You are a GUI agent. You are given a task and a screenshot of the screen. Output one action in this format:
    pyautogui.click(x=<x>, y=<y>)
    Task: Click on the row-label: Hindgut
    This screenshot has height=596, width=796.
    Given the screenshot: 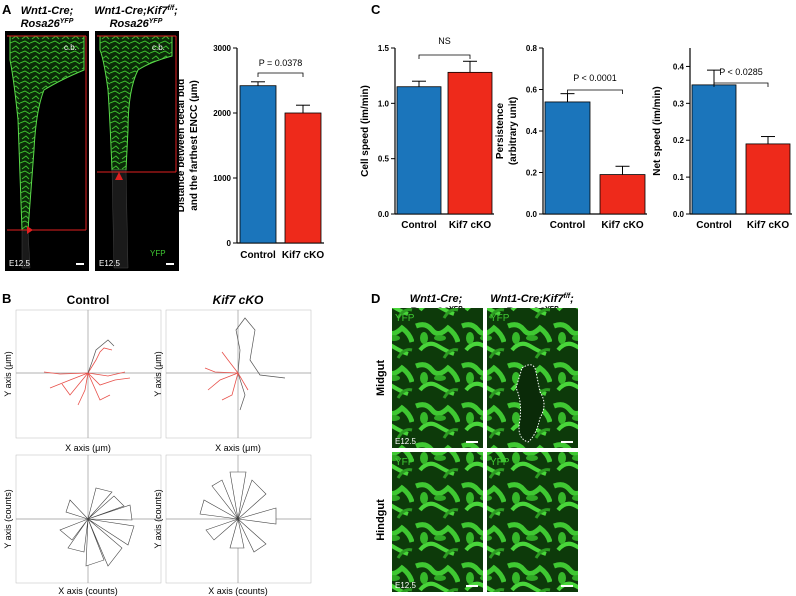 What is the action you would take?
    pyautogui.click(x=381, y=520)
    